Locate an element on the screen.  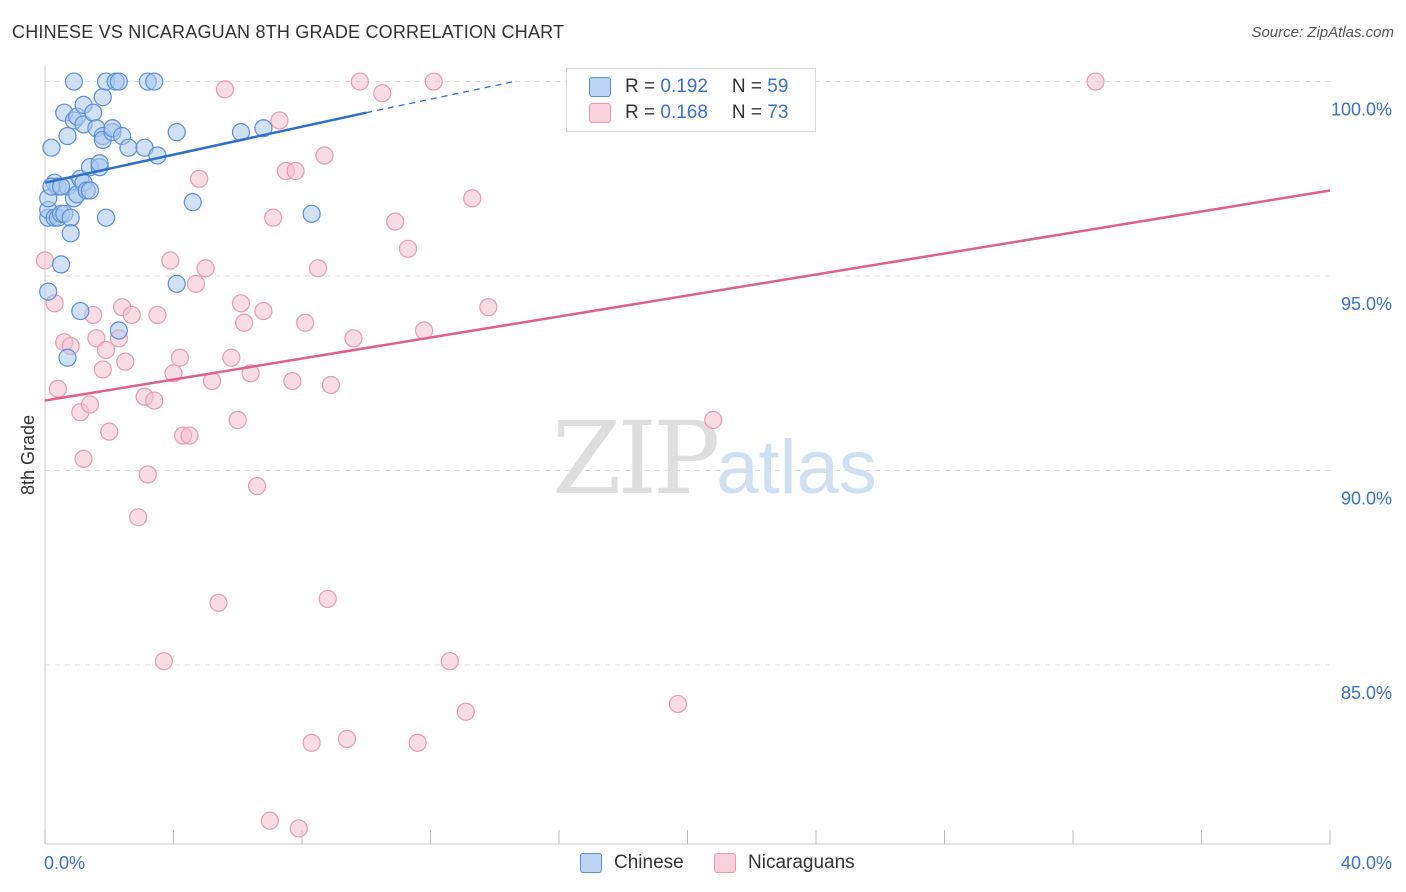
legend-r-value: 0.192 is located at coordinates (684, 86).